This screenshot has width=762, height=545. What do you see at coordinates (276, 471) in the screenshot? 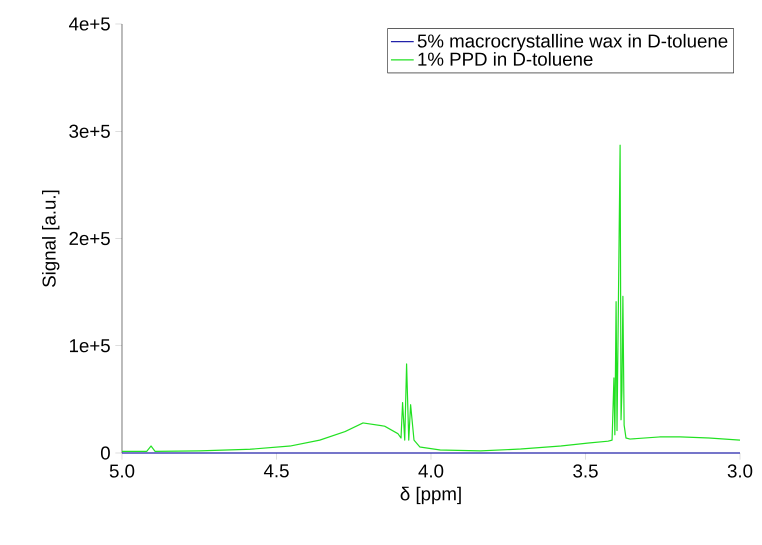
I see `x-tick-label: 4.5` at bounding box center [276, 471].